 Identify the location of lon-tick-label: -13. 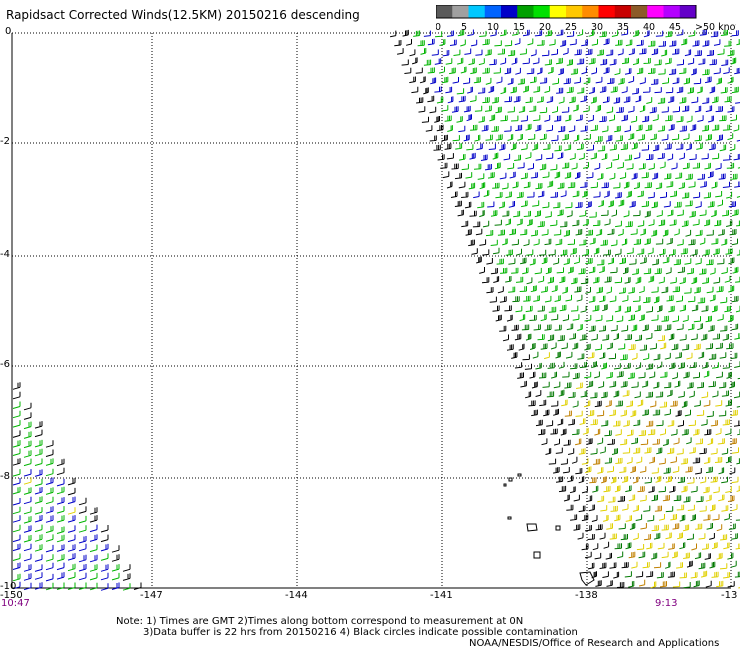
(729, 595).